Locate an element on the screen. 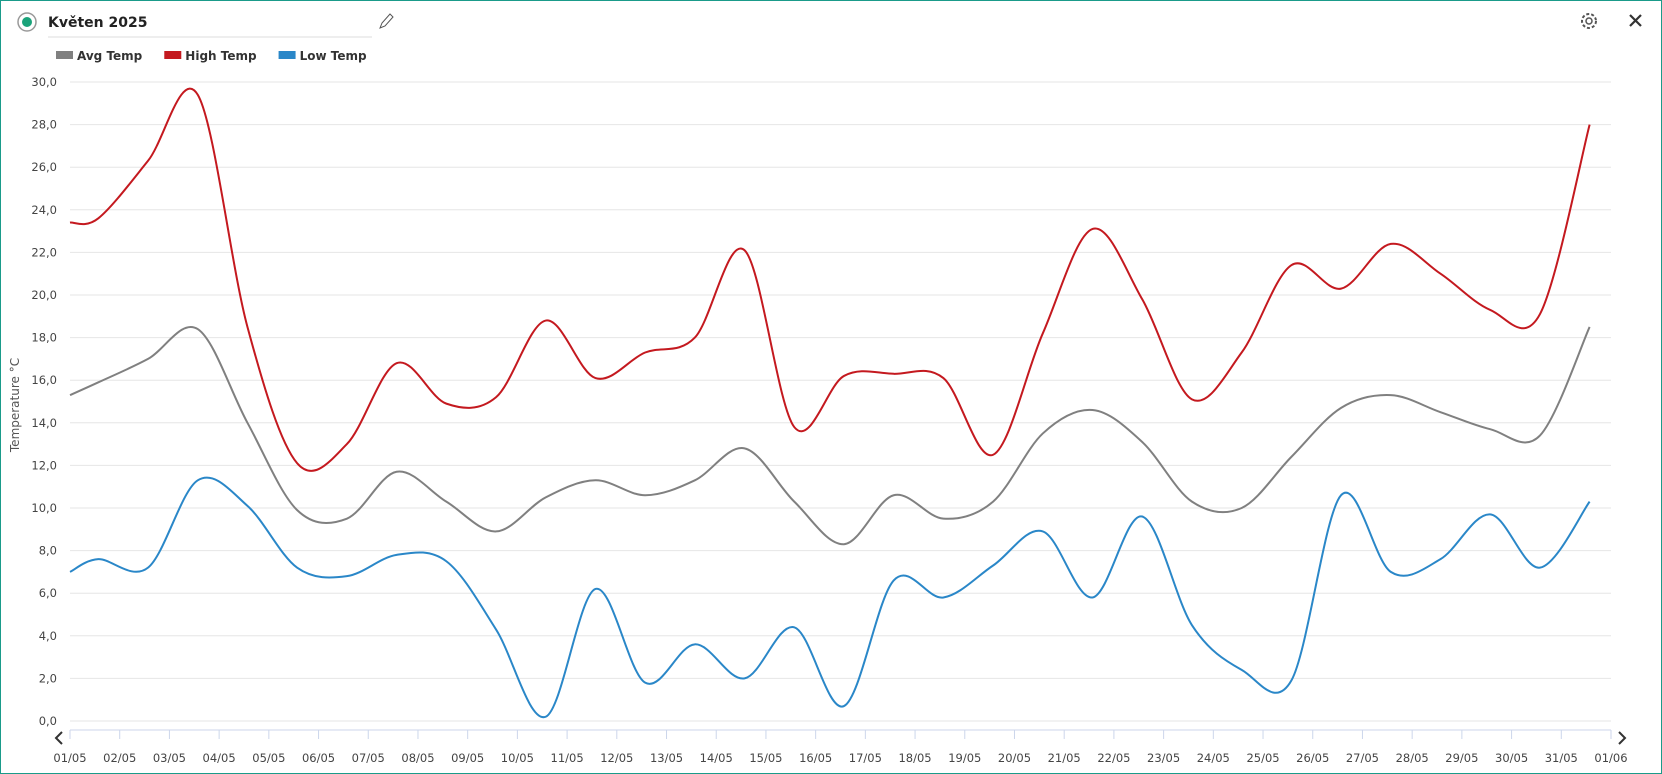 This screenshot has width=1662, height=774. next-arrow is located at coordinates (1622, 738).